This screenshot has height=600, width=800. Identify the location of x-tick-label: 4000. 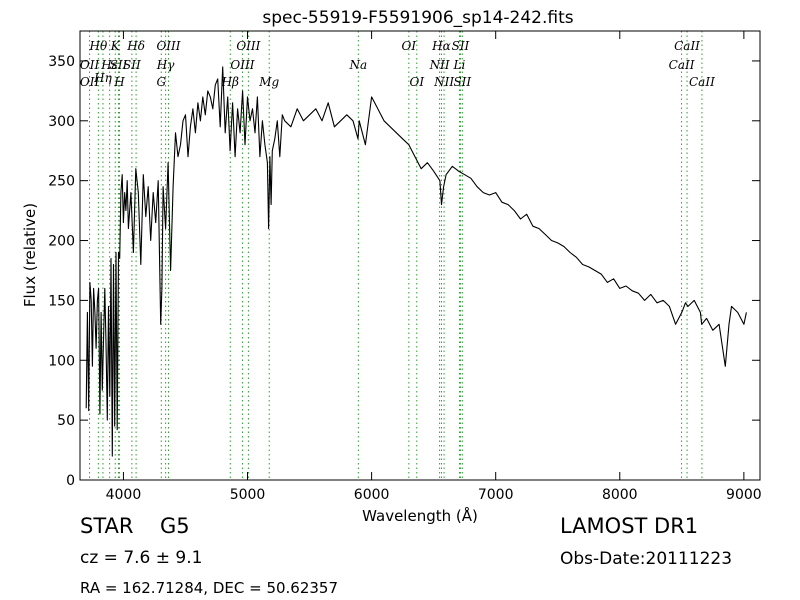
(124, 495).